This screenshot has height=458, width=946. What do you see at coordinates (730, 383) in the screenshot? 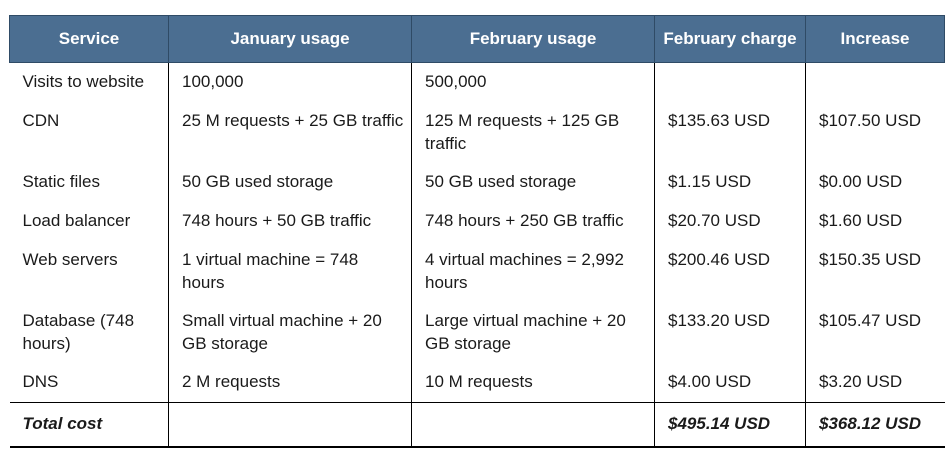
I see `cell-february-charge: $4.00 USD` at bounding box center [730, 383].